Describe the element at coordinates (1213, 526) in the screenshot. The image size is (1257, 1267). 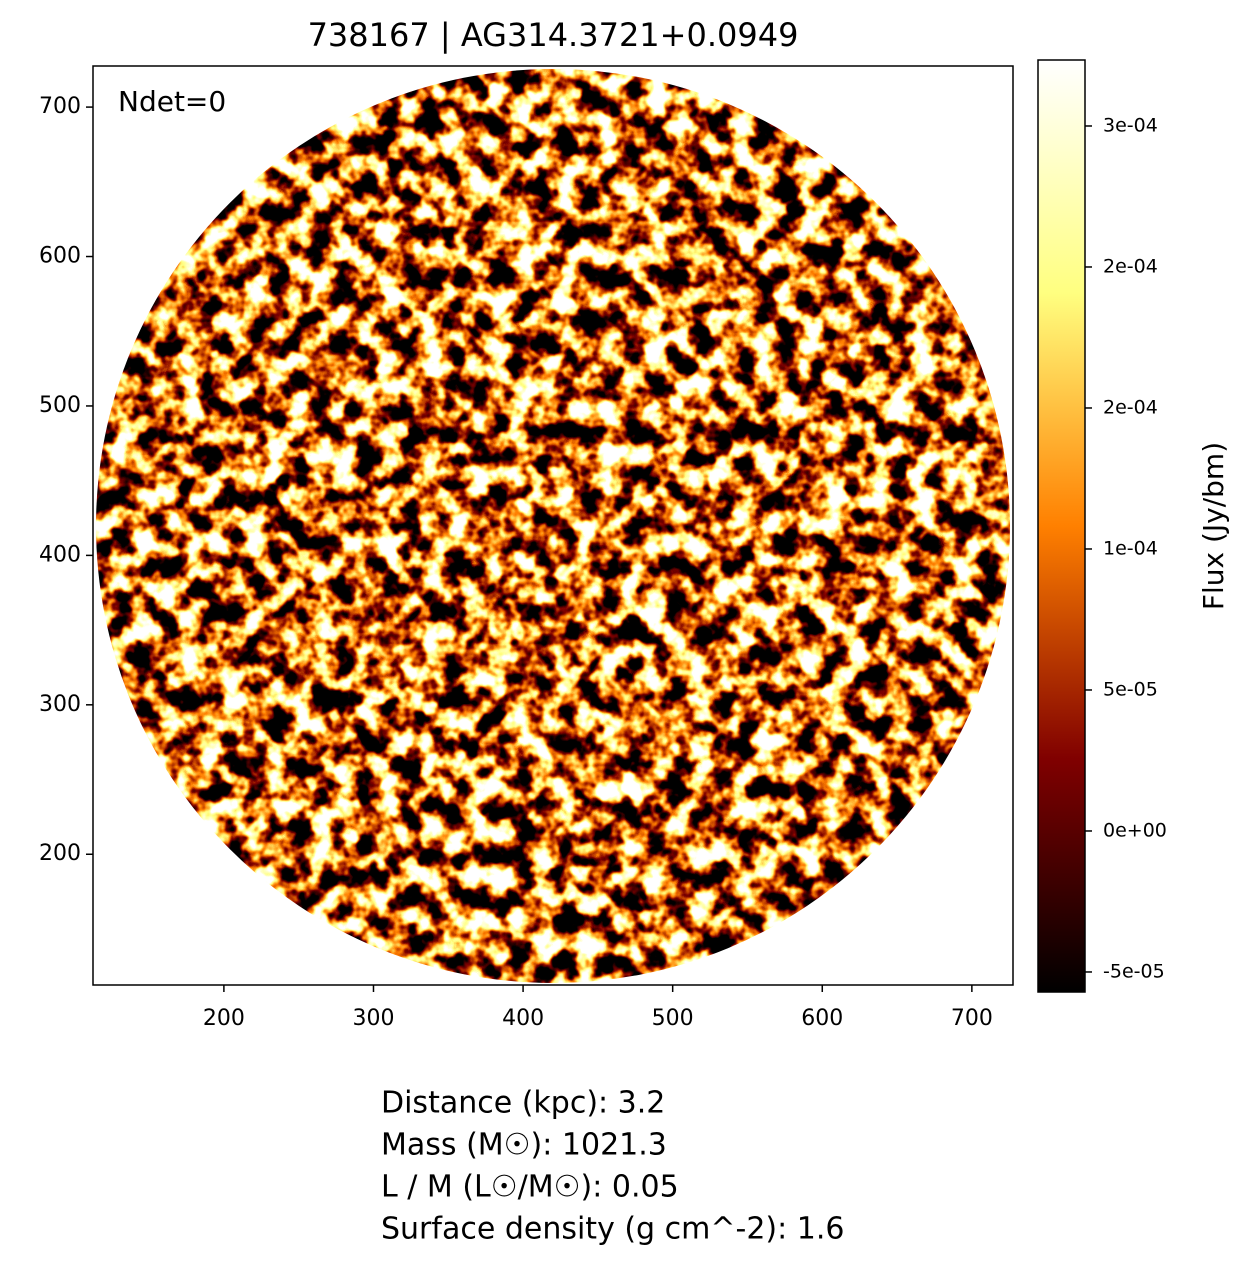
I see `colorbar-label: Flux (Jy/bm)` at that location.